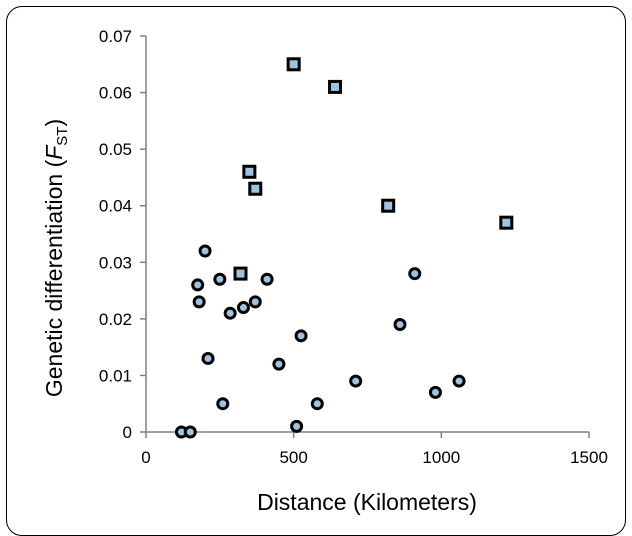  Describe the element at coordinates (145, 457) in the screenshot. I see `x-tick-label: 0` at that location.